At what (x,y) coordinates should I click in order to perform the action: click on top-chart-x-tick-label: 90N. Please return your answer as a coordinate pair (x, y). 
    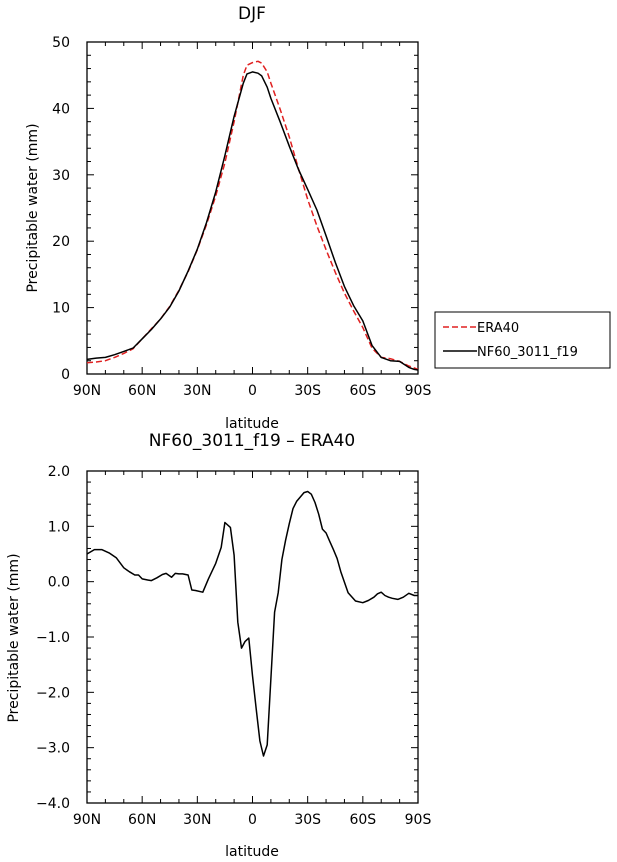
    Looking at the image, I should click on (87, 391).